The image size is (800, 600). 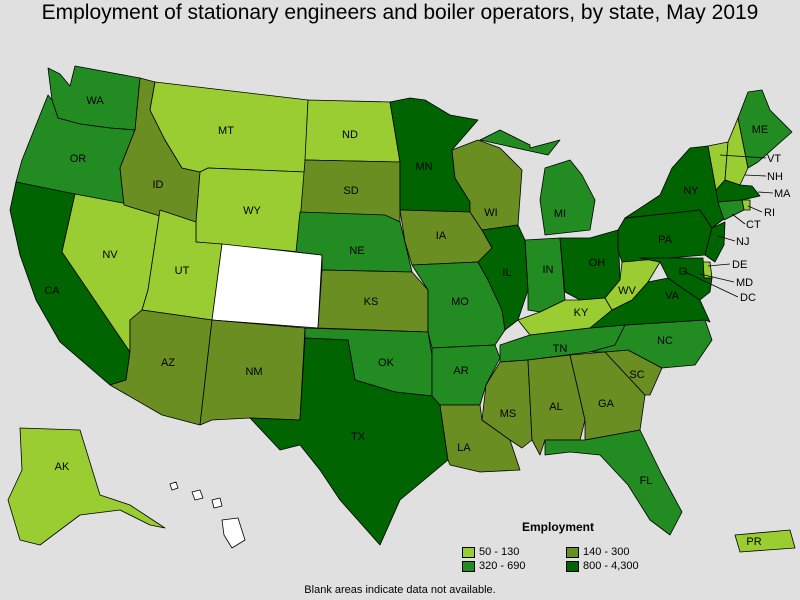 What do you see at coordinates (765, 192) in the screenshot?
I see `leader-ma` at bounding box center [765, 192].